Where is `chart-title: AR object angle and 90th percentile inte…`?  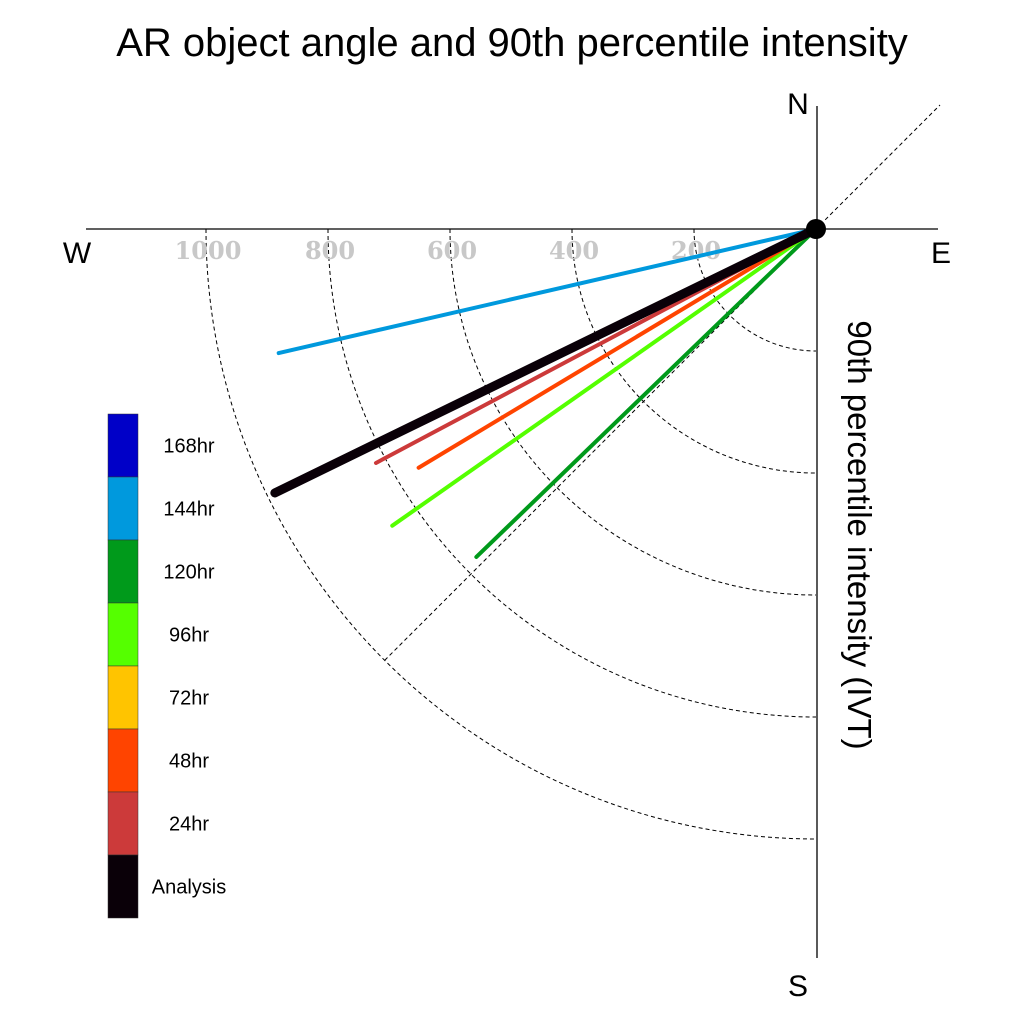 chart-title: AR object angle and 90th percentile inte… is located at coordinates (512, 43).